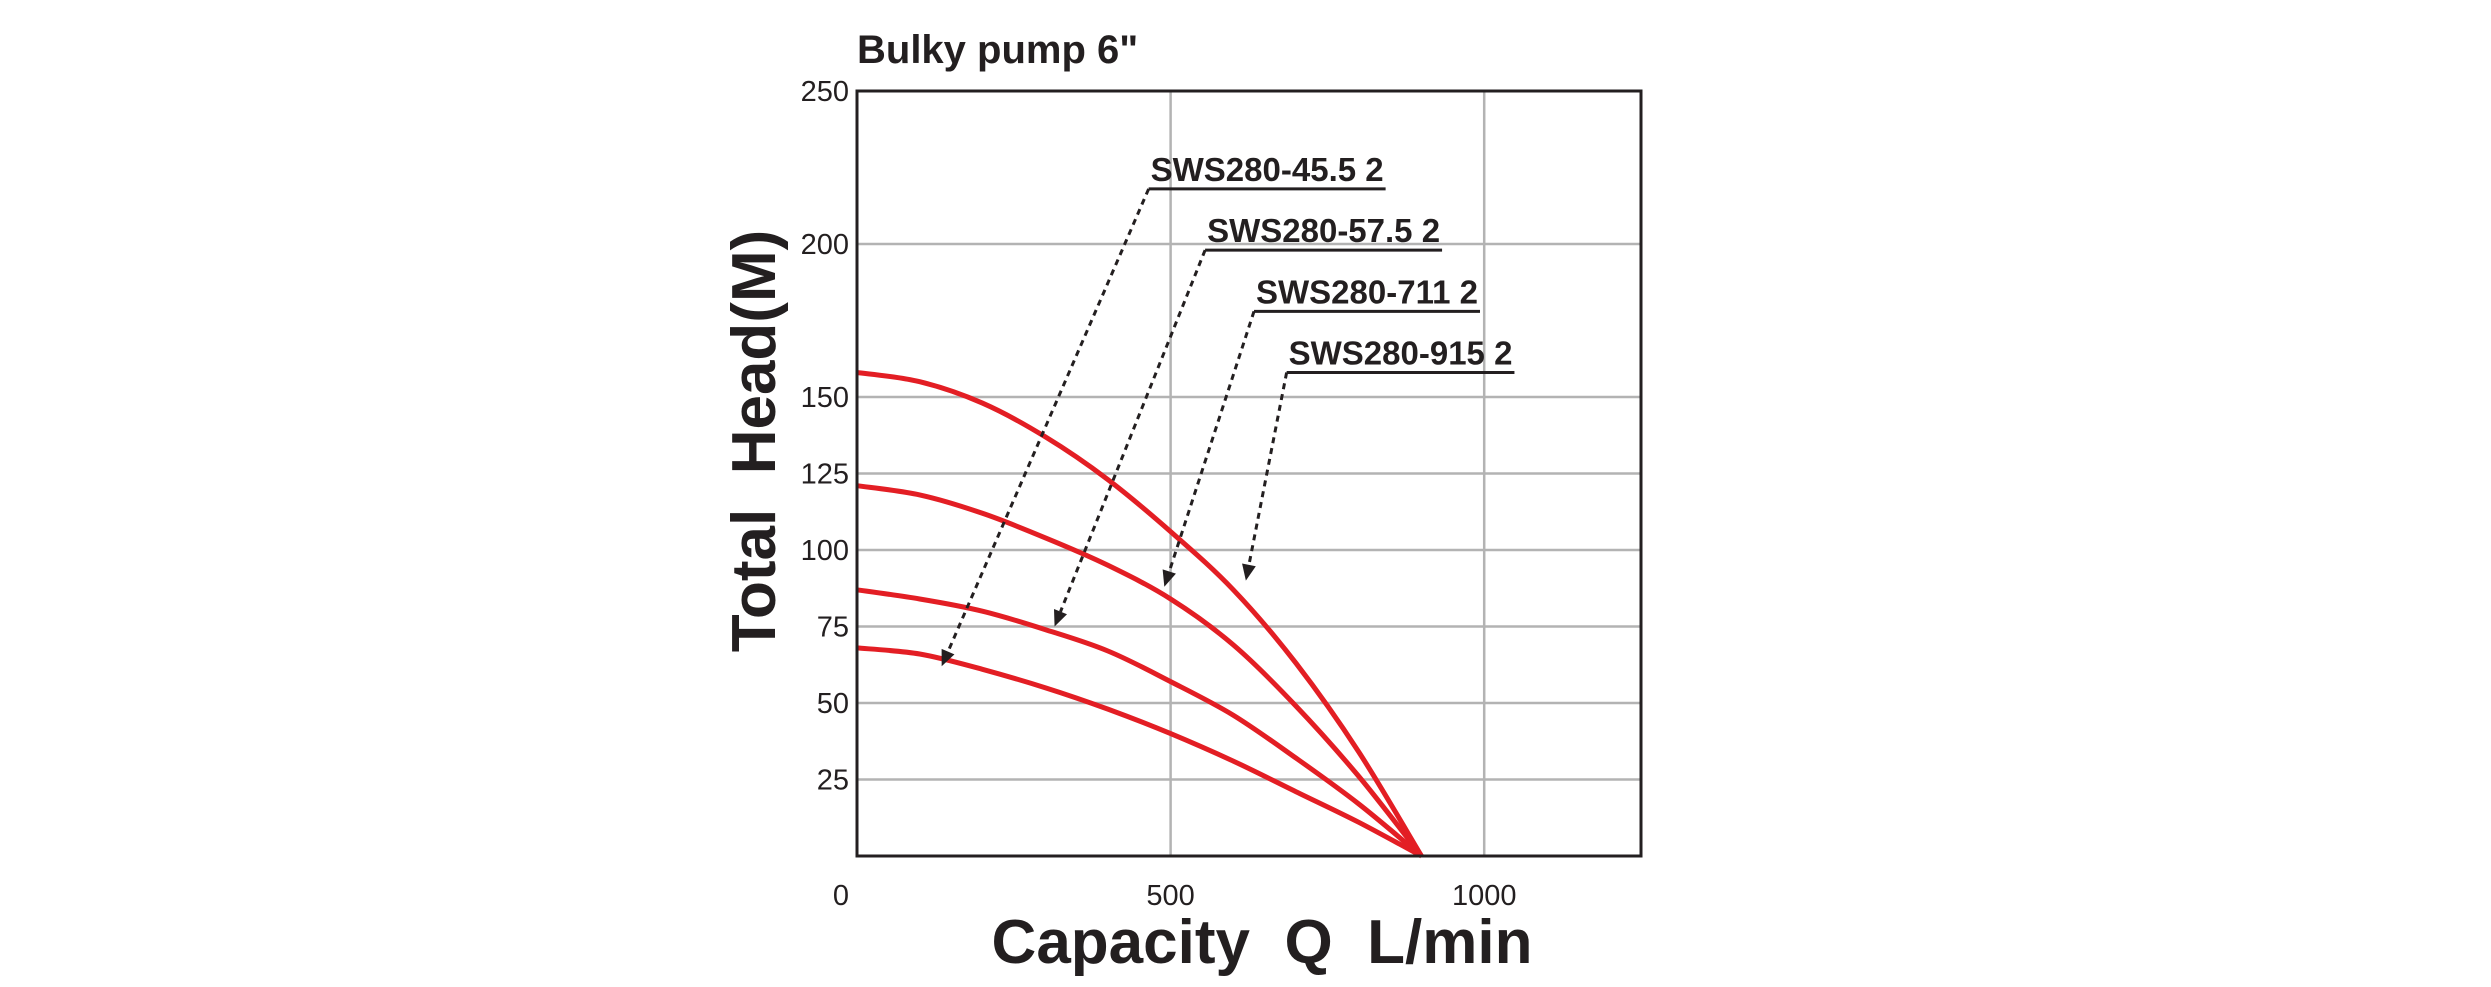 Image resolution: width=2491 pixels, height=987 pixels. Describe the element at coordinates (841, 896) in the screenshot. I see `x-tick-label: 0` at that location.